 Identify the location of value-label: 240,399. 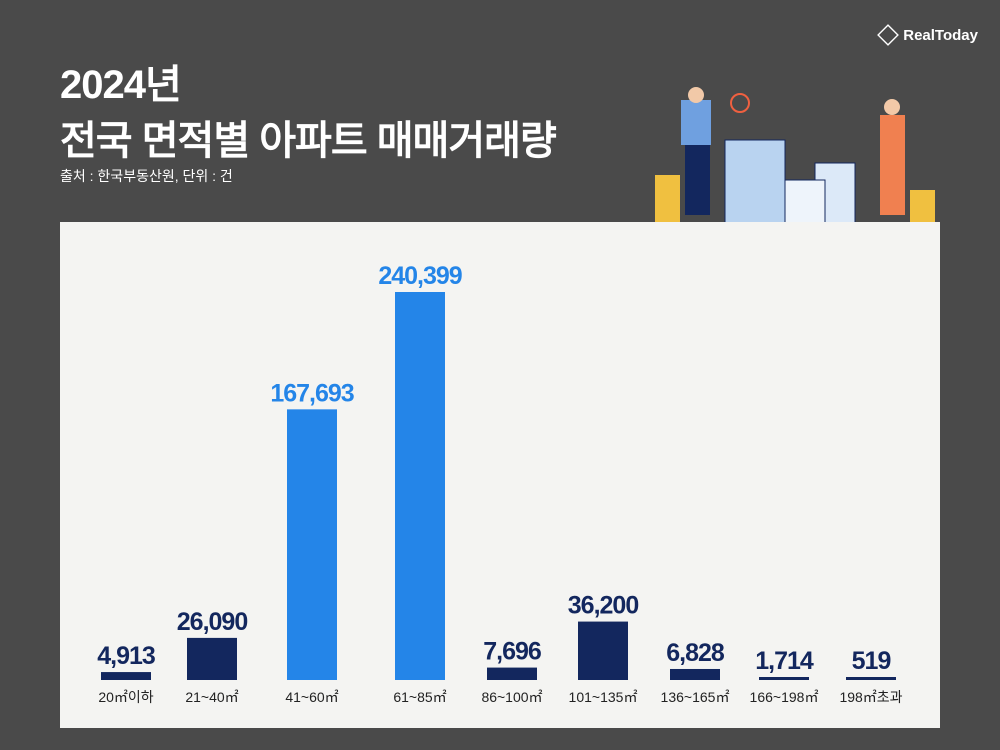
(419, 276).